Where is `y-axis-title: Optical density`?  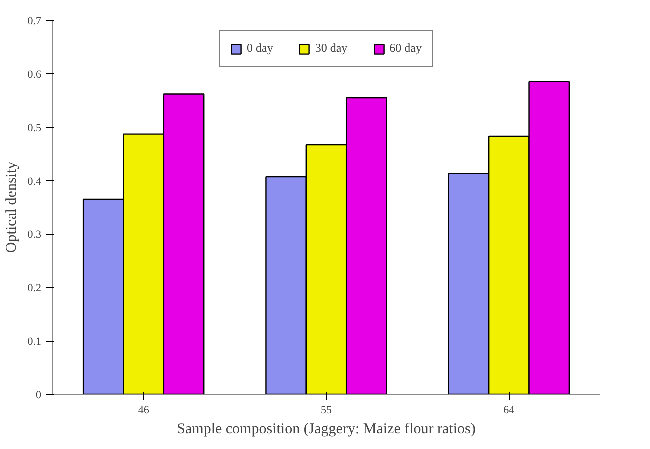
y-axis-title: Optical density is located at coordinates (12, 207).